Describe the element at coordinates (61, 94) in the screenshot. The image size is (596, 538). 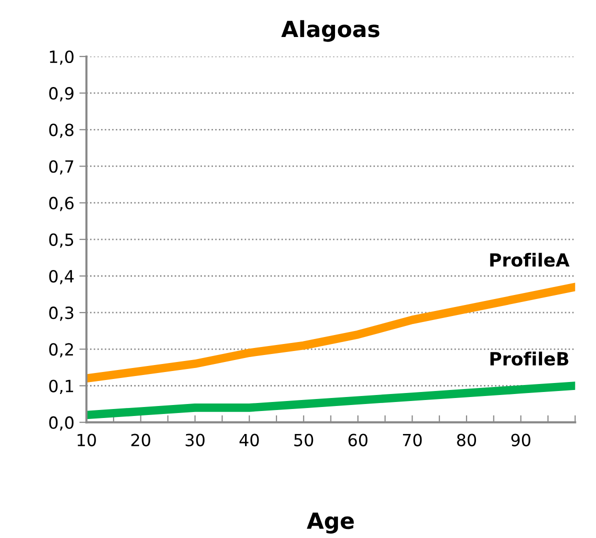
I see `y-tick-label: 0,9` at that location.